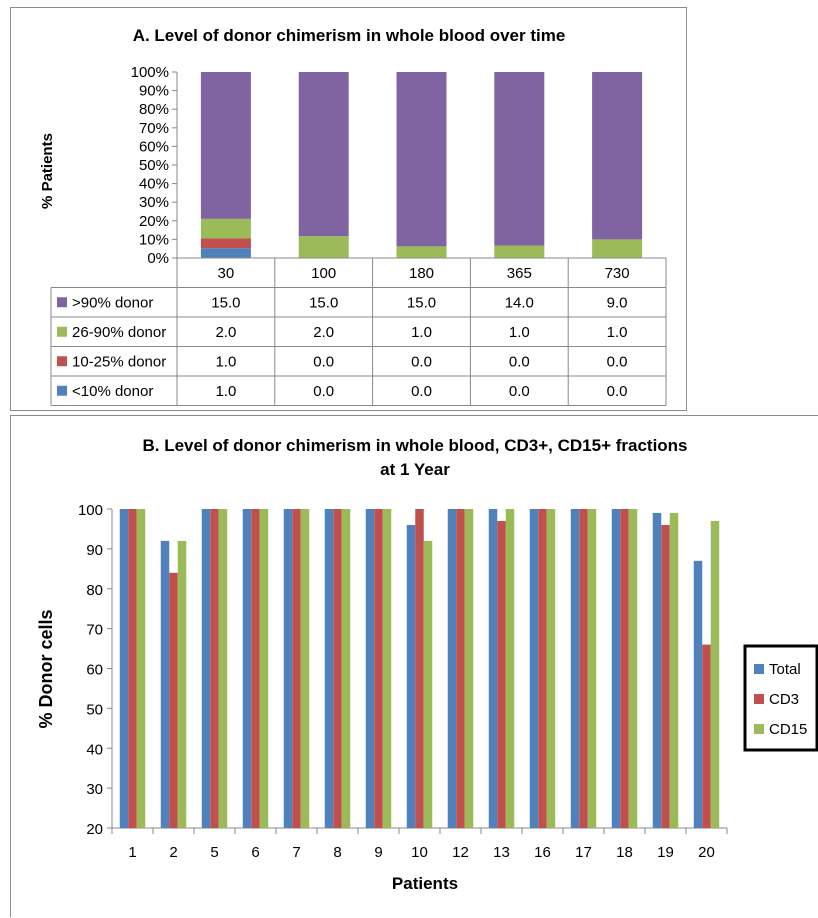 The width and height of the screenshot is (818, 918). I want to click on y-tick-label: 60, so click(94, 670).